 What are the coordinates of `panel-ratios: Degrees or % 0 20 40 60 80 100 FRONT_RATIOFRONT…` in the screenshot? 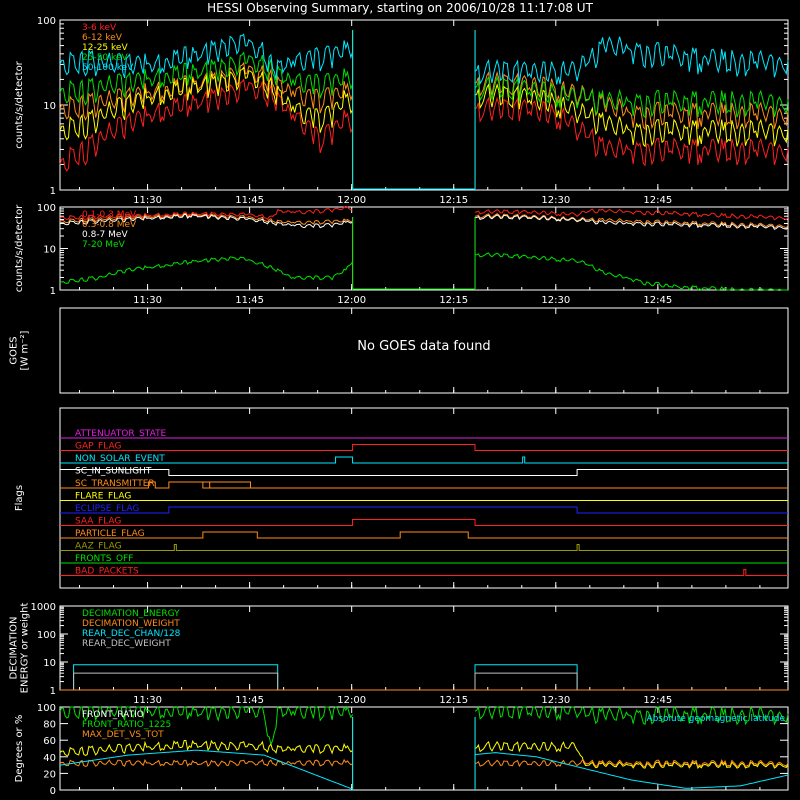 It's located at (401, 750).